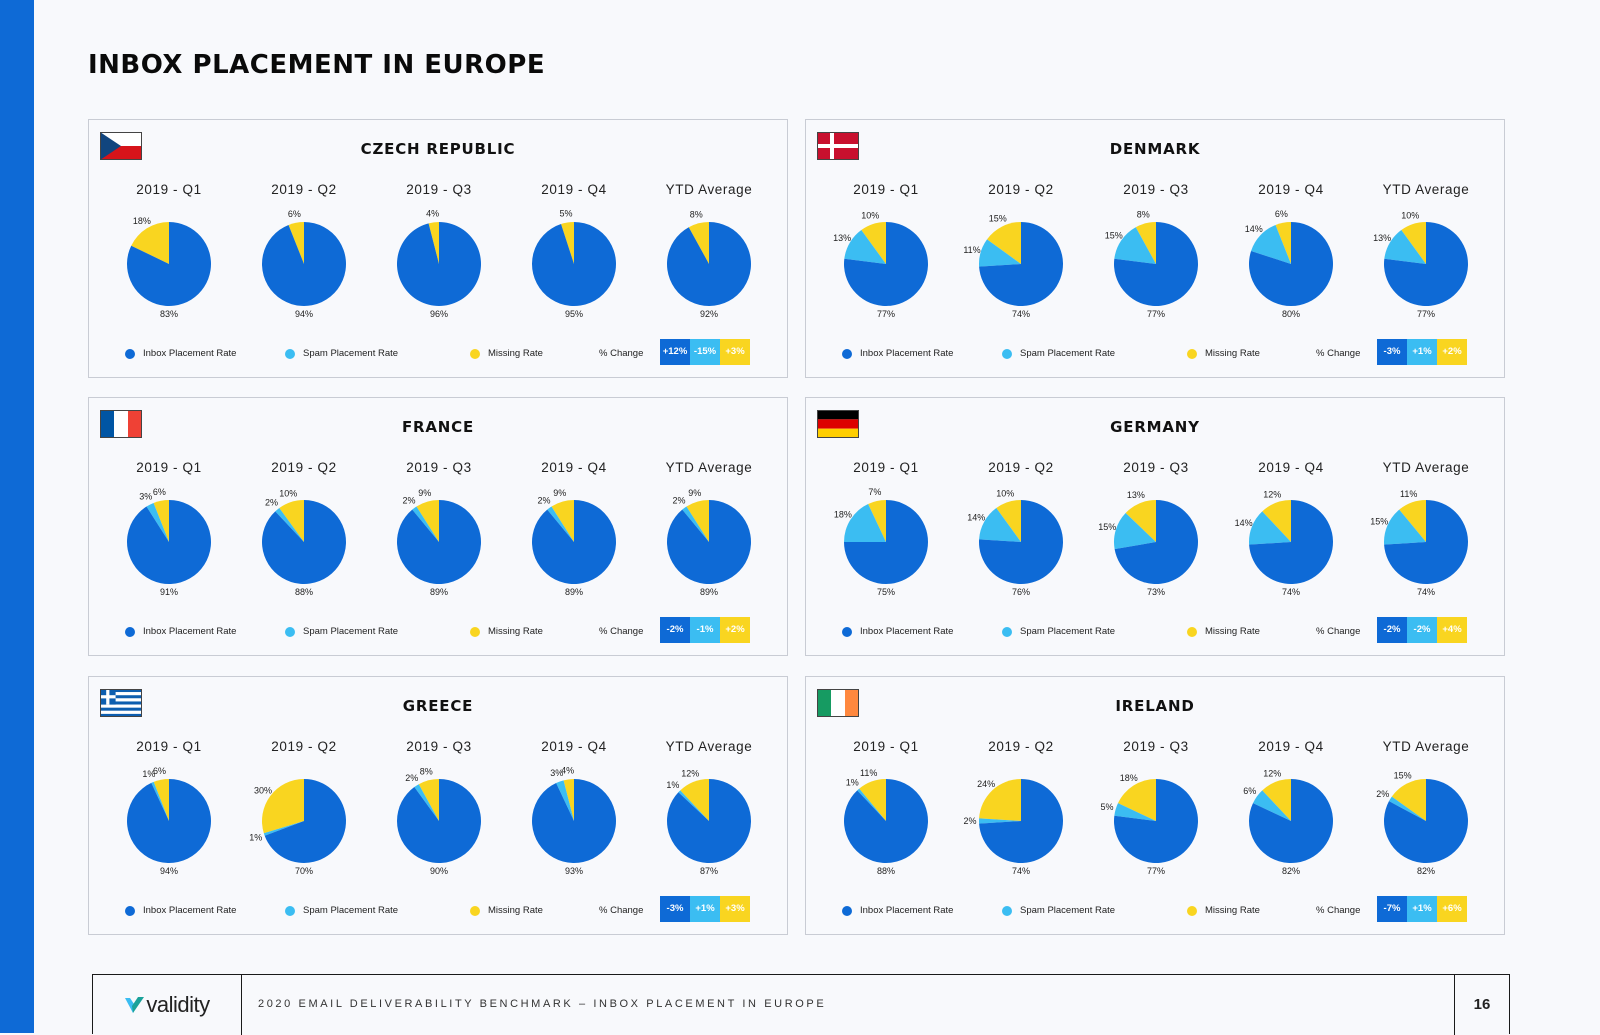  I want to click on pie-chart-greece-q1: 6%1% 94%, so click(169, 821).